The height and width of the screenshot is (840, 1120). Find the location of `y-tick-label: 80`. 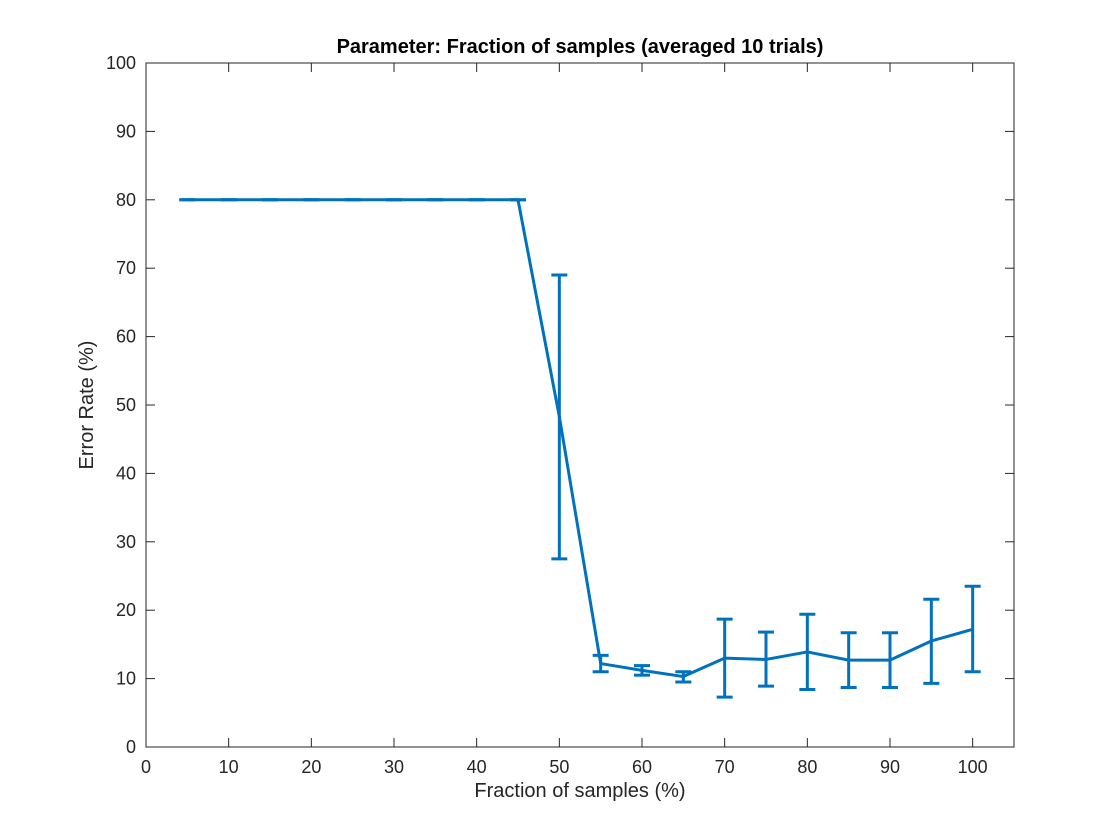

y-tick-label: 80 is located at coordinates (126, 200).